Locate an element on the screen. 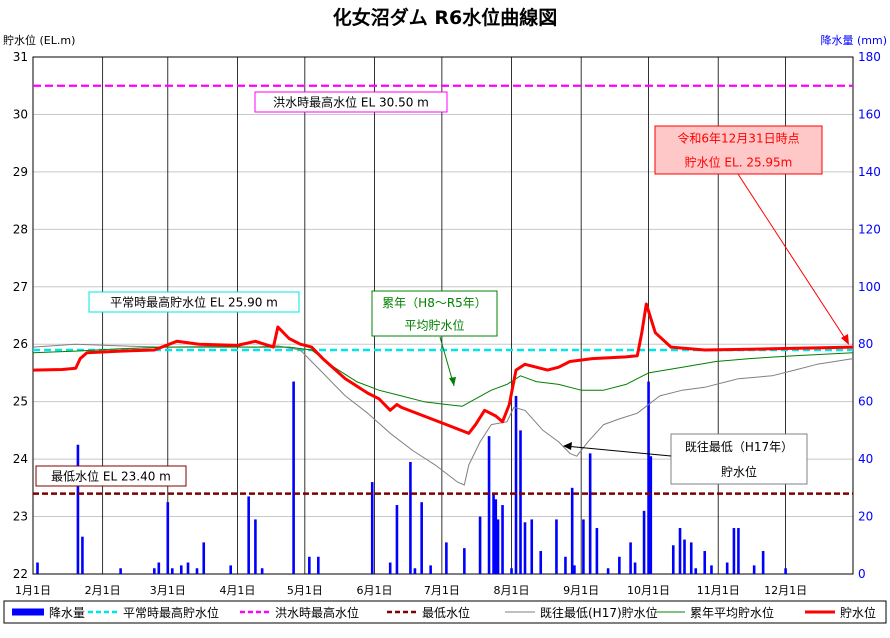 The image size is (890, 638). y-tick-right: 100 is located at coordinates (869, 287).